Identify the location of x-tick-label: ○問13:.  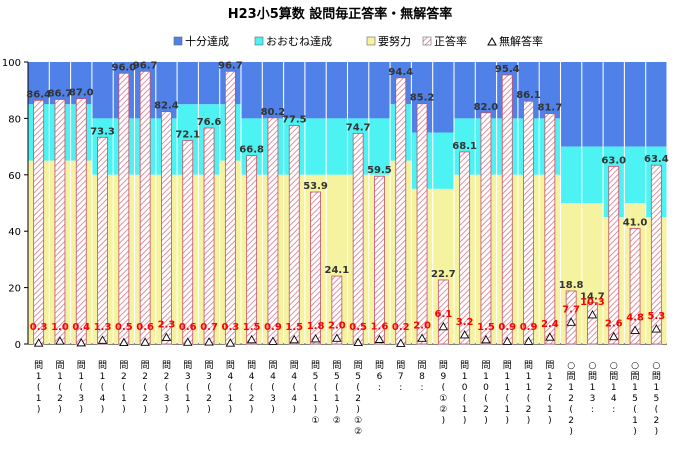
(592, 388).